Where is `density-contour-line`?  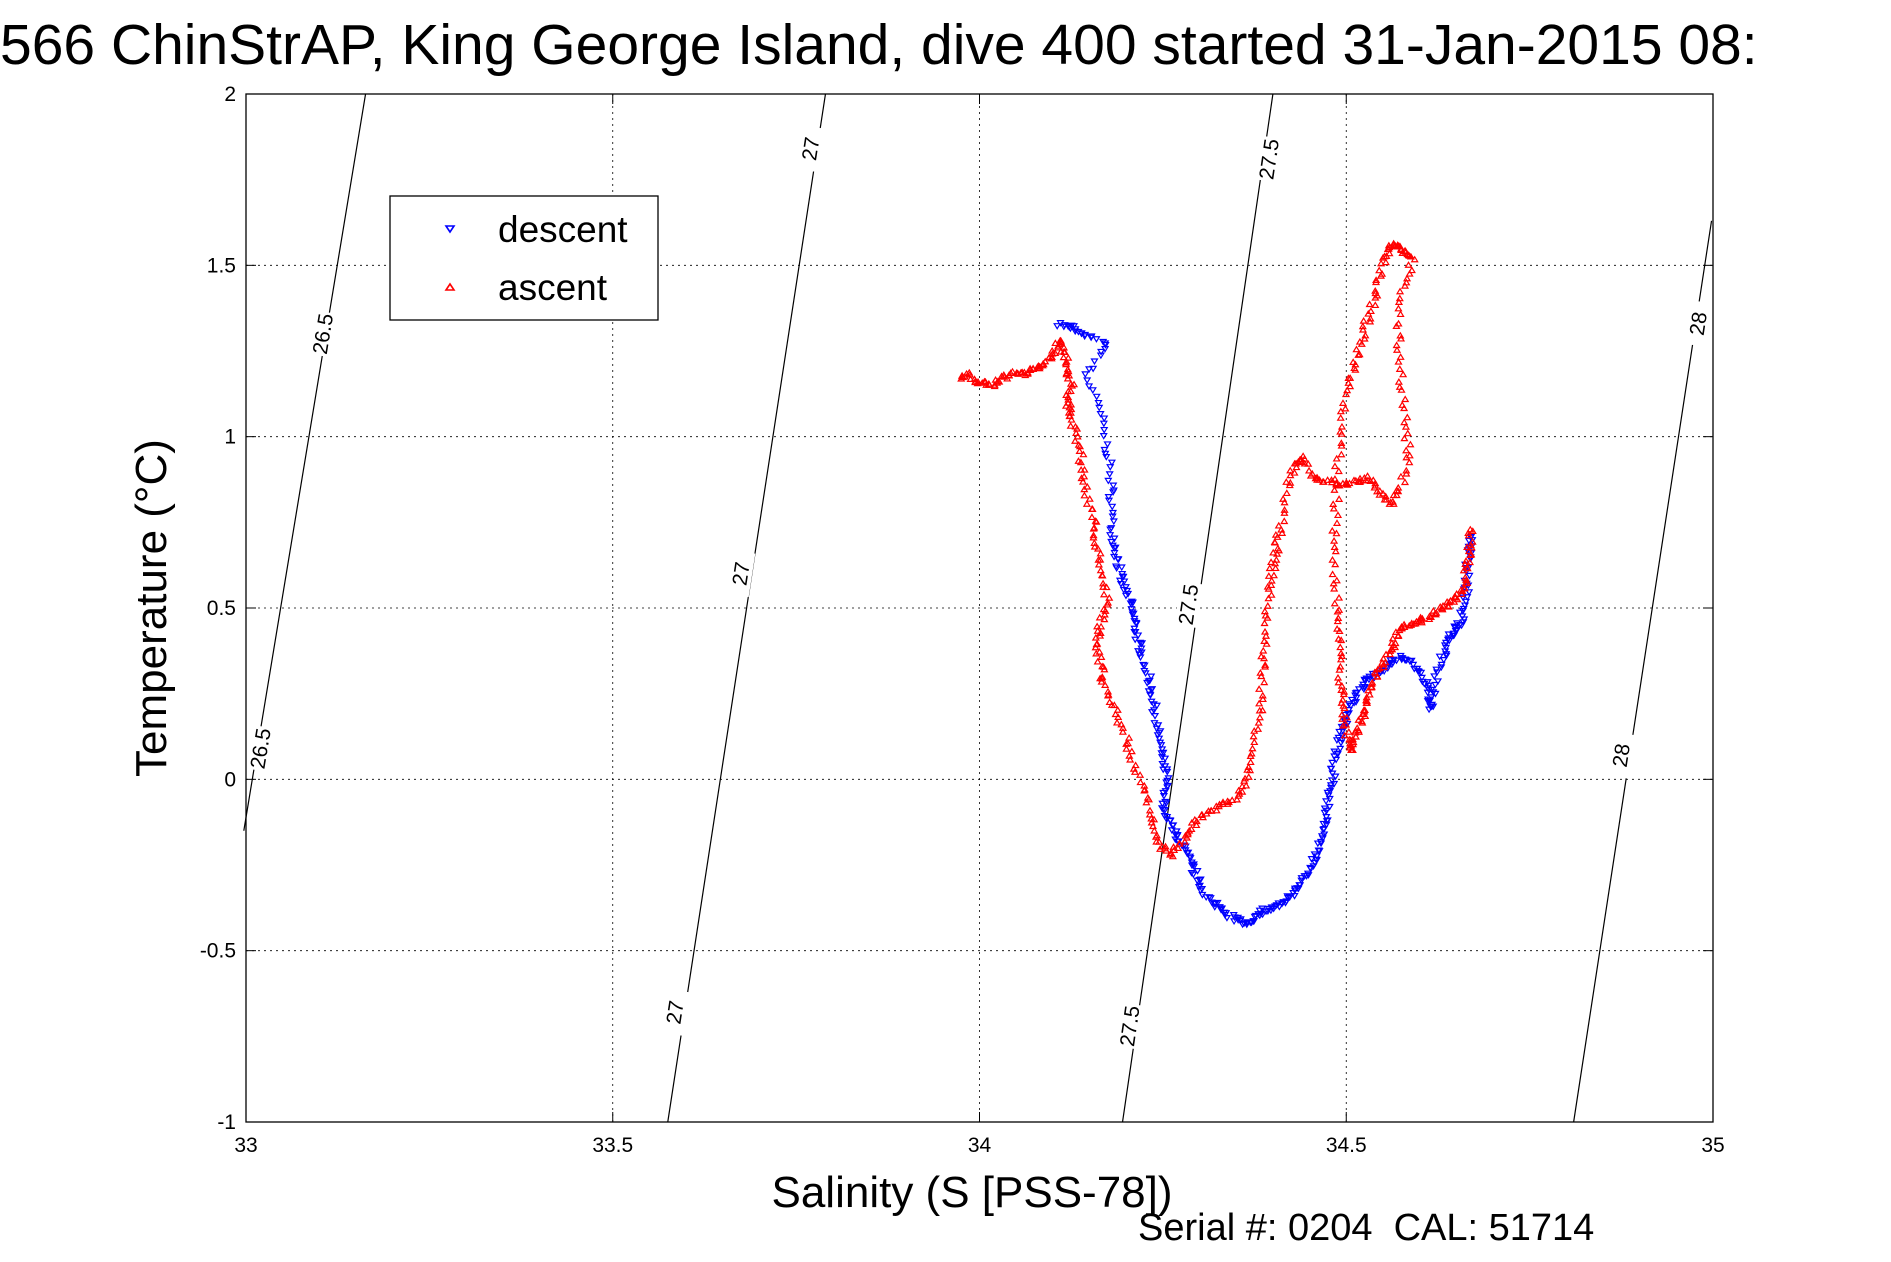 density-contour-line is located at coordinates (1643, 671).